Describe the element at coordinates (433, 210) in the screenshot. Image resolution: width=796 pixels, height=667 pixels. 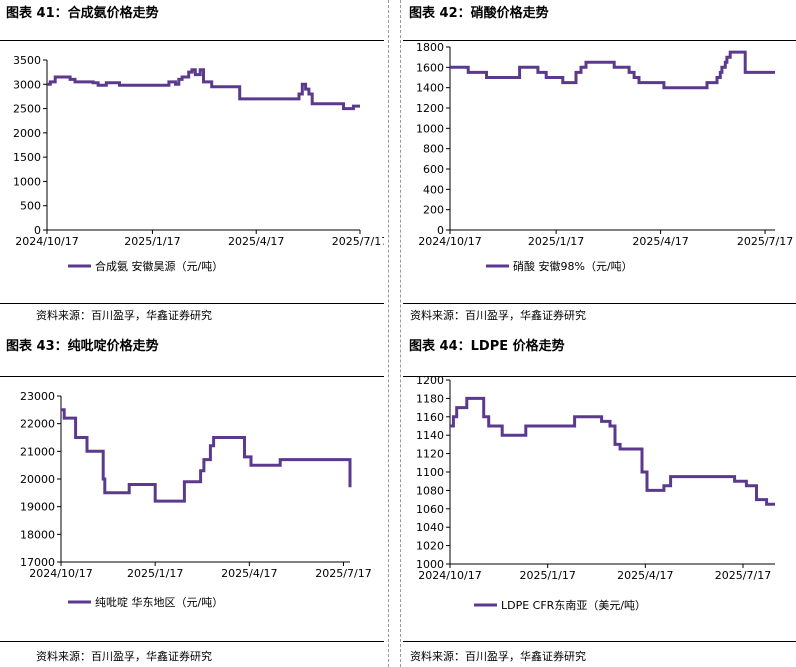
I see `y-tick-label: 200` at that location.